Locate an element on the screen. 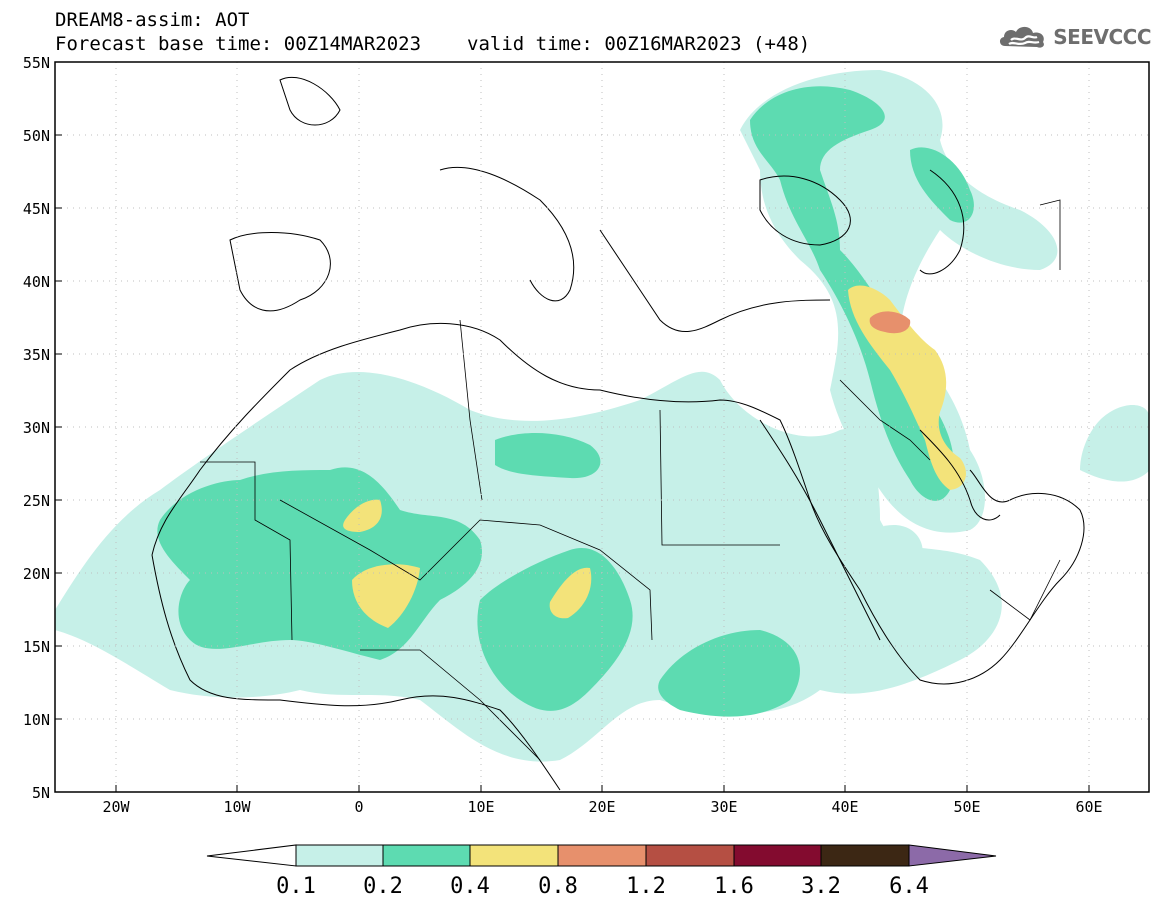 This screenshot has height=905, width=1165. colorbar-label: 0.8 is located at coordinates (558, 886).